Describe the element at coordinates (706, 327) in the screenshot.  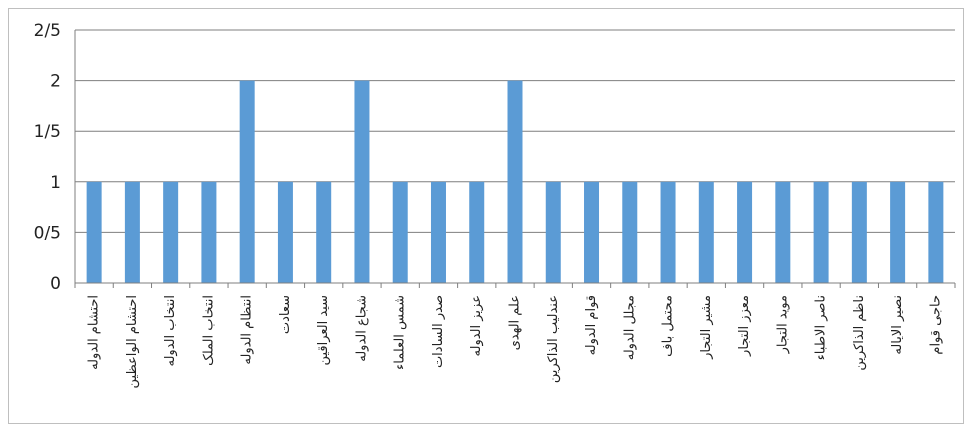
I see `x-tick-label: مشیر التجار` at that location.